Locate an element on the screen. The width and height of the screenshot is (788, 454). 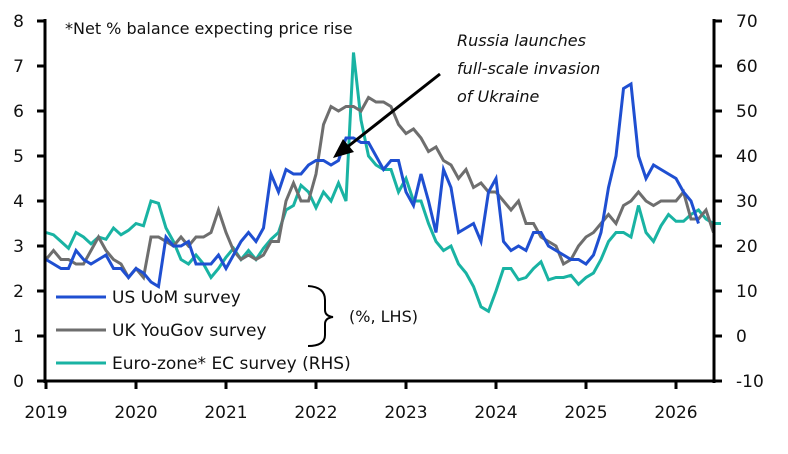
left-tick-label: 6 is located at coordinates (18, 112).